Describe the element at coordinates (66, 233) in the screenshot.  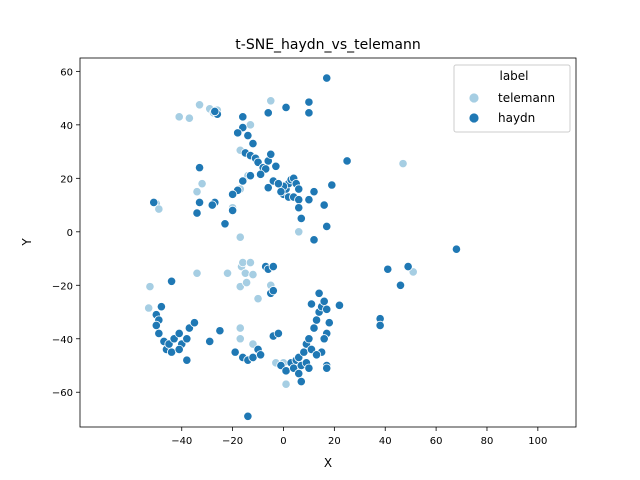
I see `y-axis: −60 −40 −20 0 20 40 60` at that location.